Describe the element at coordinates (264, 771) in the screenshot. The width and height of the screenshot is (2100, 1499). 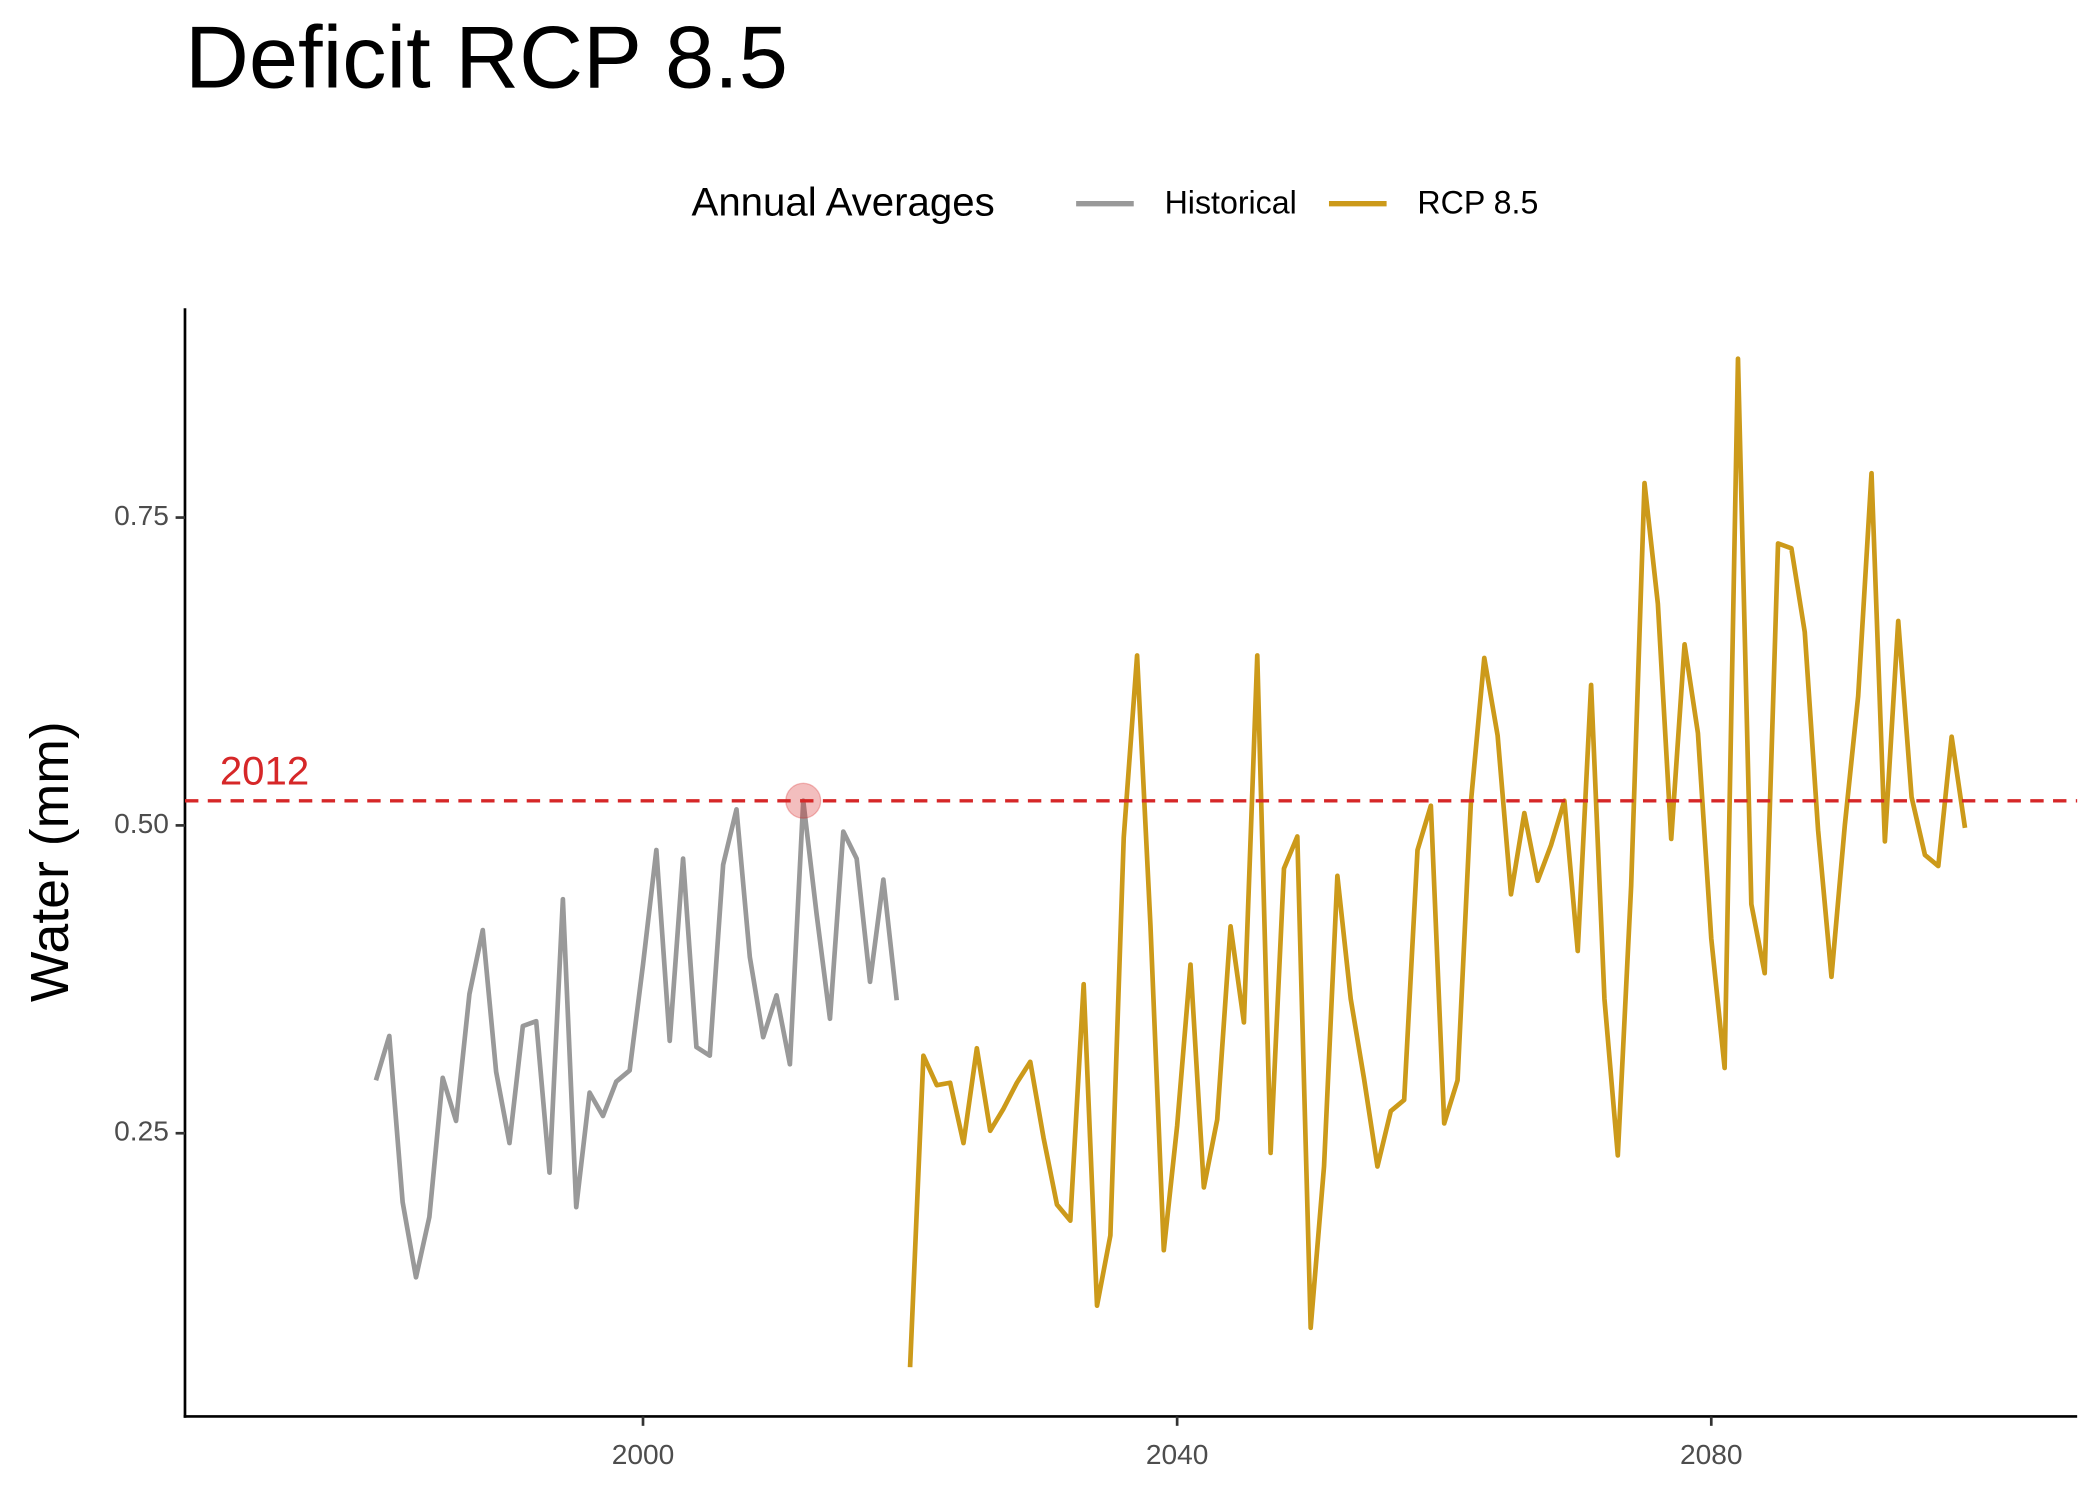
I see `reference-label: 2012` at that location.